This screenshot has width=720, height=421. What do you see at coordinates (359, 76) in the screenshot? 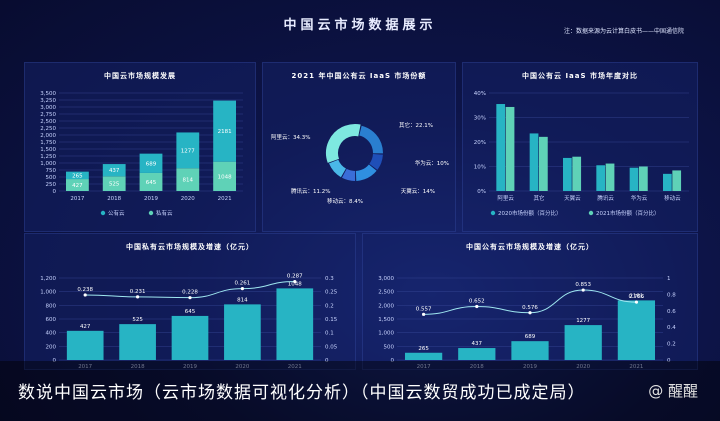
I see `chart-title: 2021 年中国公有云 IaaS 市场份额` at bounding box center [359, 76].